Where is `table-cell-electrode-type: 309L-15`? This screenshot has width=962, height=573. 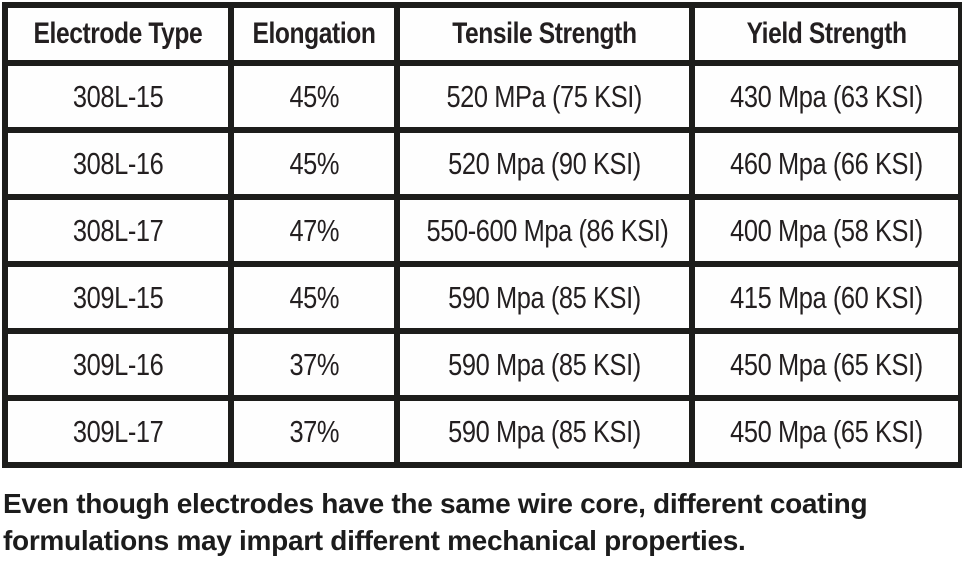
table-cell-electrode-type: 309L-15 is located at coordinates (118, 297).